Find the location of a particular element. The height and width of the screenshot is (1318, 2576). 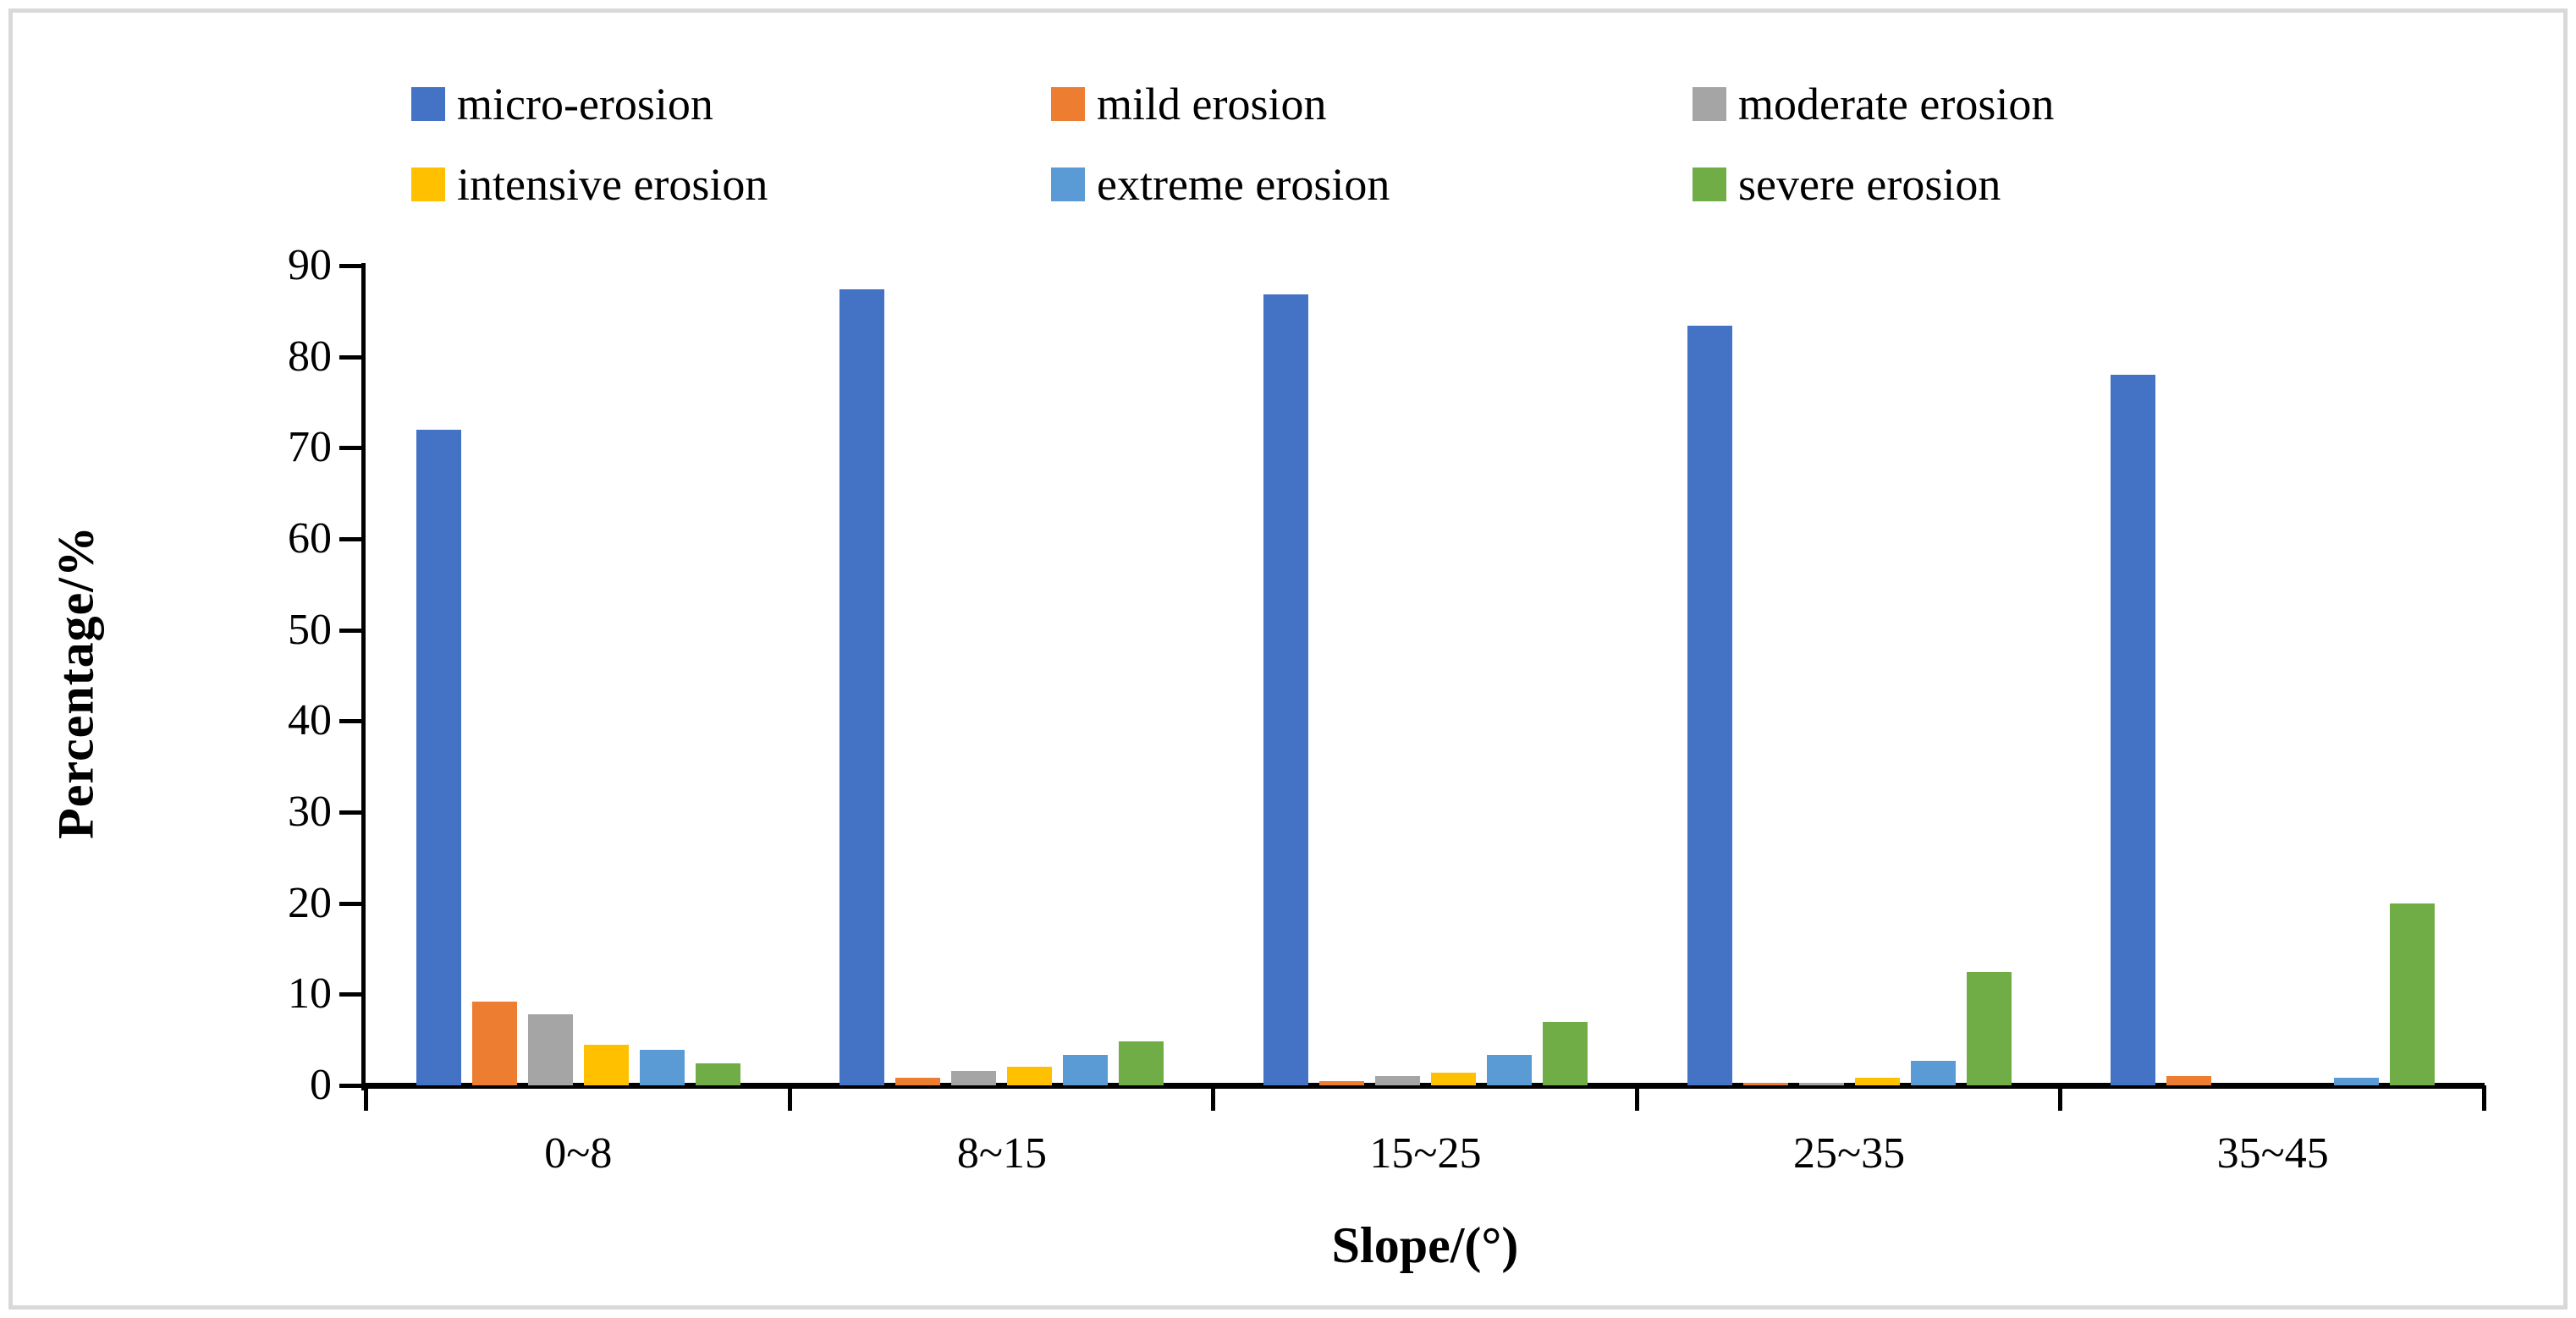

legend-label: severe erosion is located at coordinates (1869, 184).